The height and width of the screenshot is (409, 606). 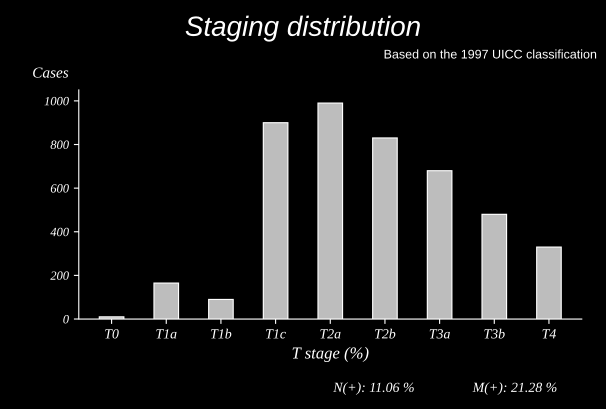 What do you see at coordinates (440, 334) in the screenshot?
I see `x-tick-label: T3a` at bounding box center [440, 334].